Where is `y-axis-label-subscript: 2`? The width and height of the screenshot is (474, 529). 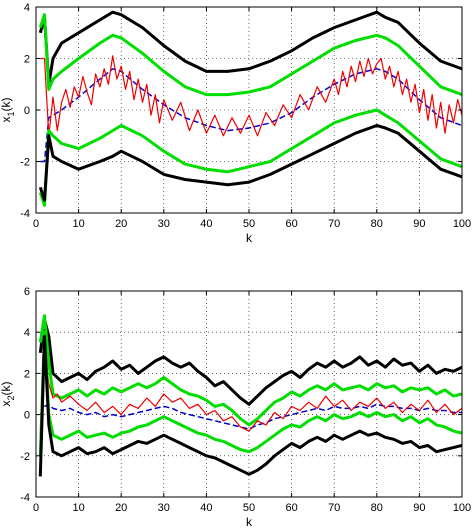
y-axis-label-subscript: 2 is located at coordinates (11, 397).